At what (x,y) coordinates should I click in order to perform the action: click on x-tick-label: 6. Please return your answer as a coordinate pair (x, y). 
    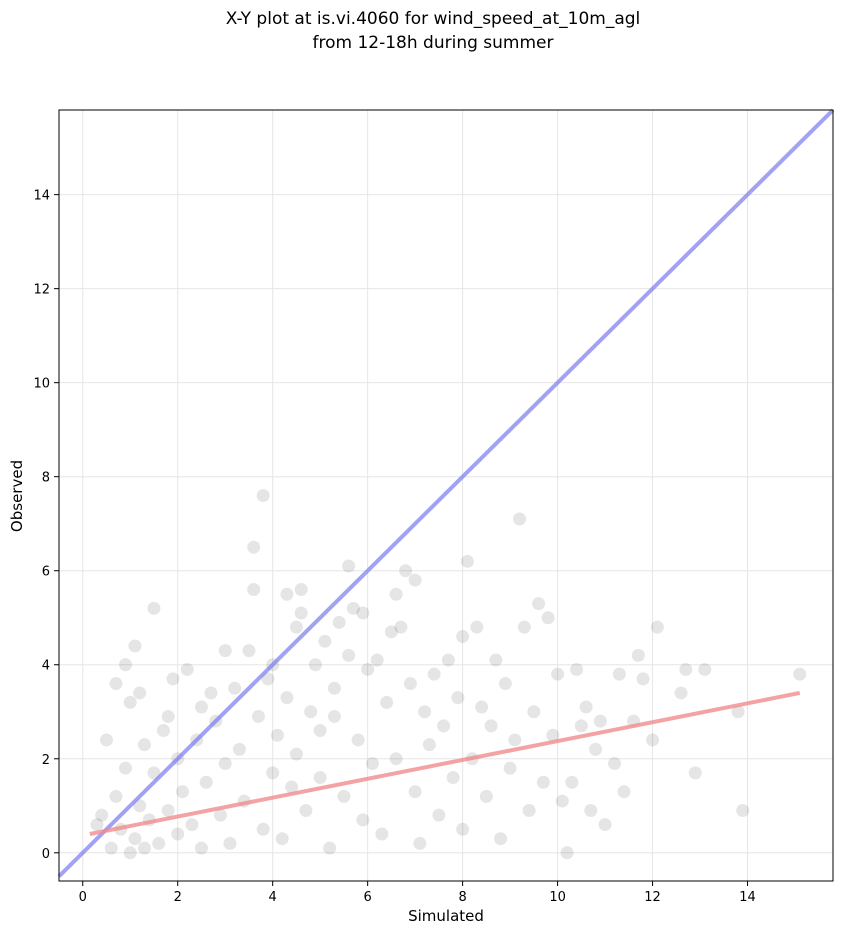
    Looking at the image, I should click on (368, 897).